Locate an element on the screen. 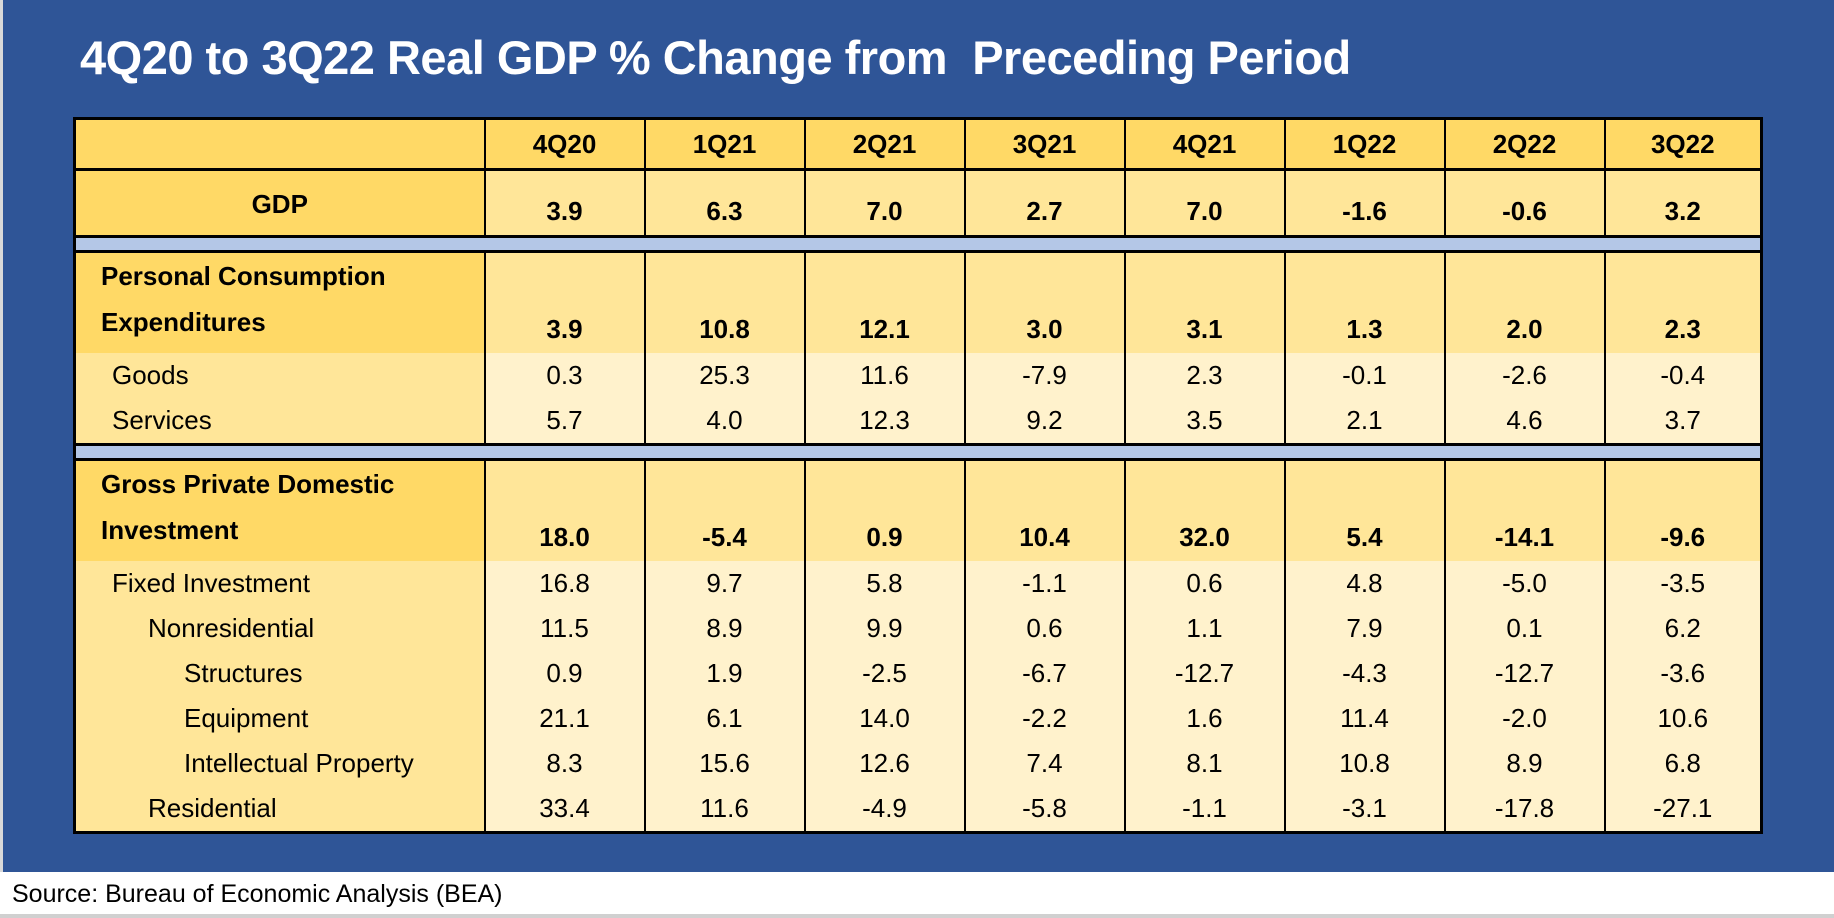 The height and width of the screenshot is (918, 1834). header-label-cell is located at coordinates (279, 144).